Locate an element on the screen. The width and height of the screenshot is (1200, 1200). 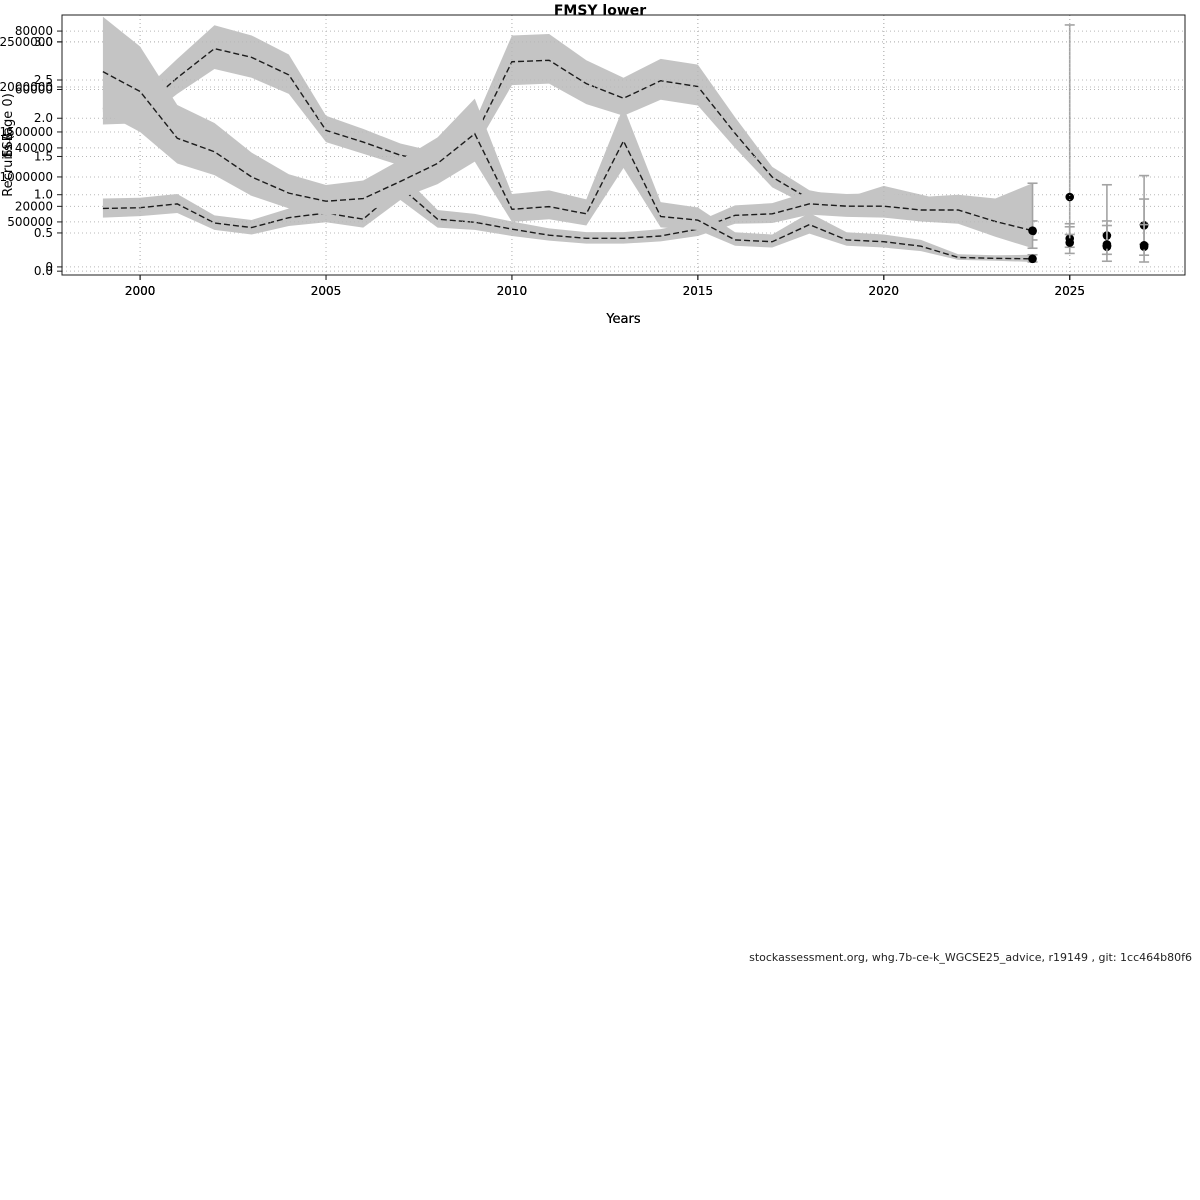
y-tick-label: 1500000 is located at coordinates (26, 132).